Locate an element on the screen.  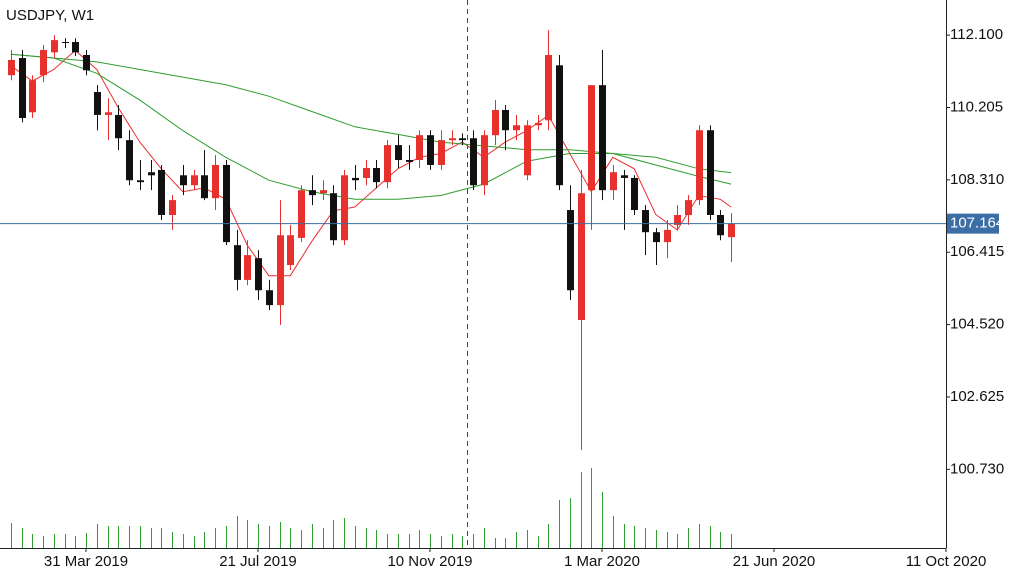
y-tick-label: 102.625 is located at coordinates (977, 396).